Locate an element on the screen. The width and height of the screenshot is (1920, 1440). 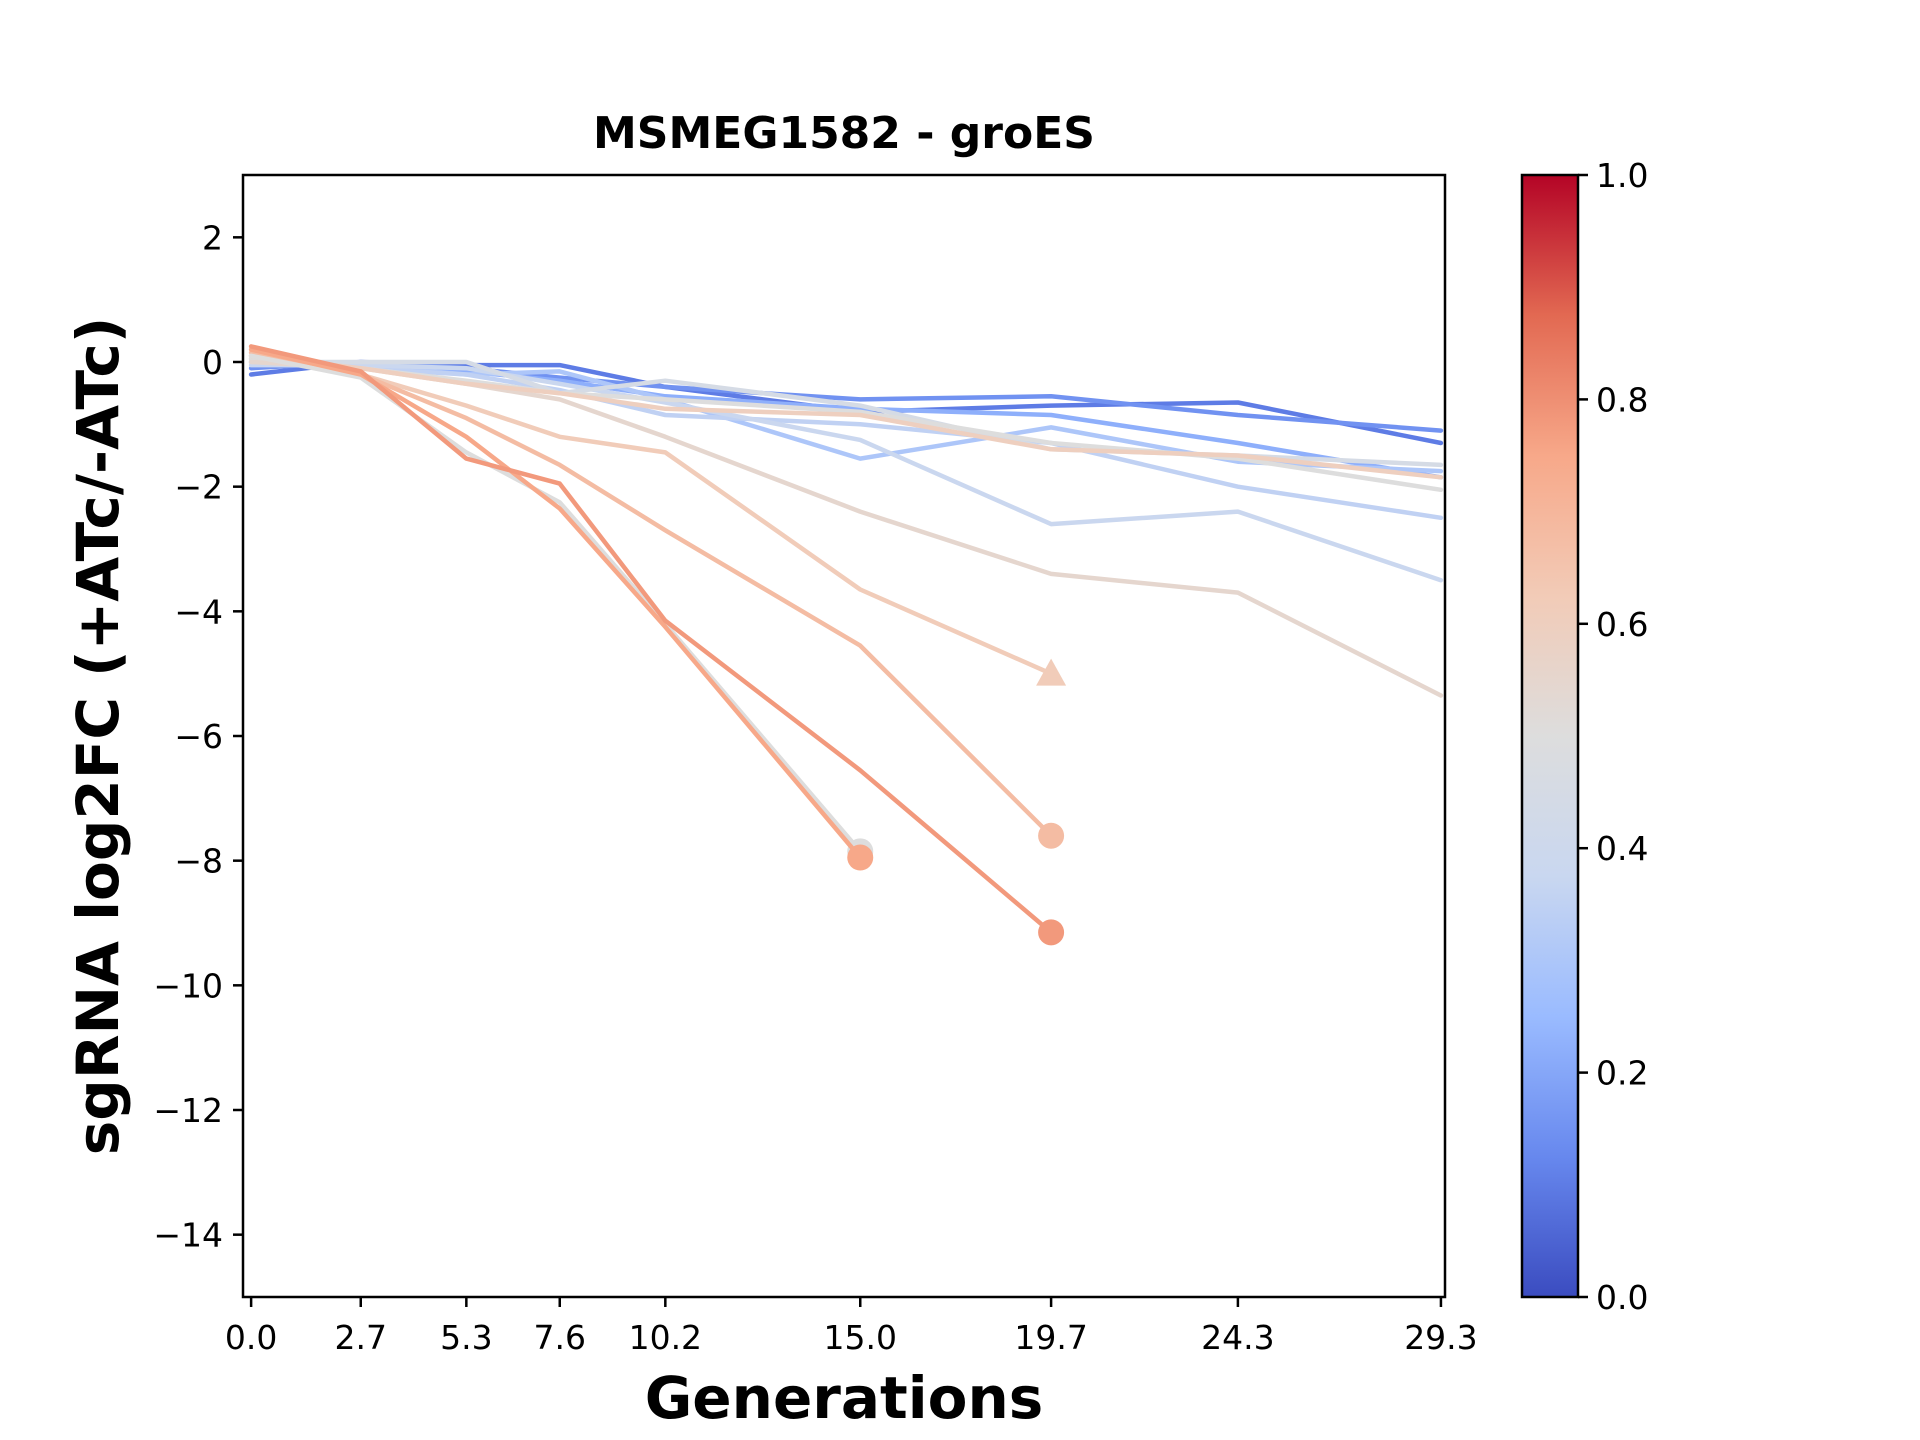
colorbar-tick-label: 0.4 is located at coordinates (1622, 848).